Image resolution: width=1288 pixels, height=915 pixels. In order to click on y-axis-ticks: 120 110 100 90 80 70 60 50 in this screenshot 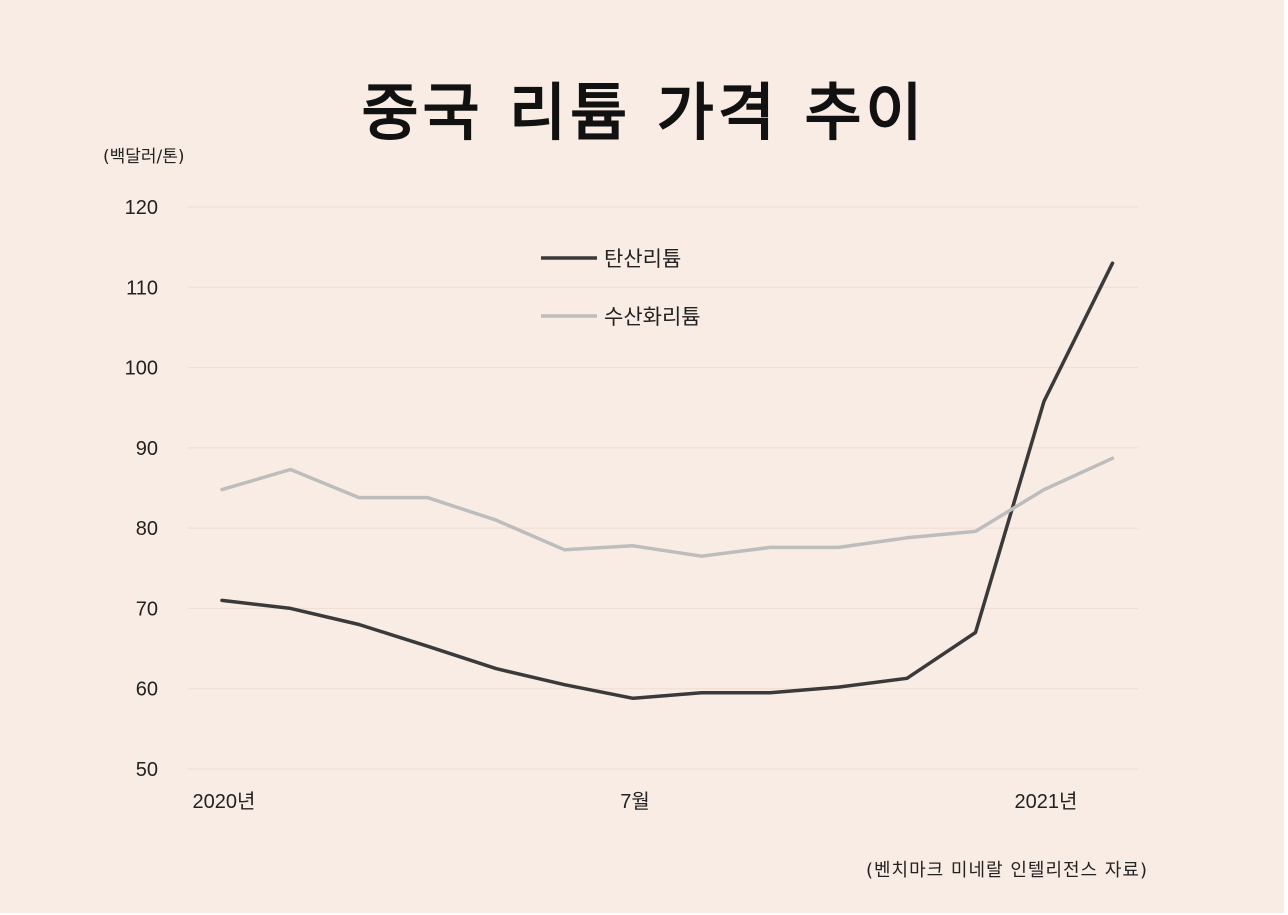, I will do `click(141, 489)`.